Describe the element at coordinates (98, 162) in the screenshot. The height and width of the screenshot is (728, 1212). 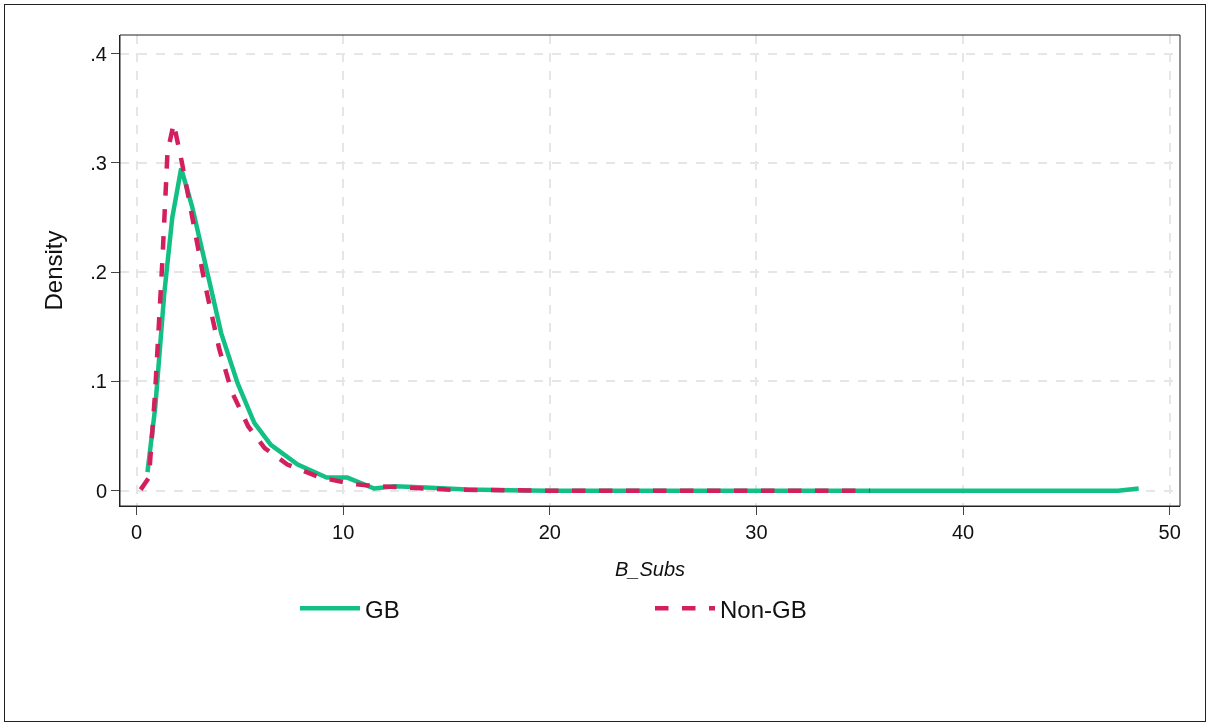
I see `y-tick-label: .3` at that location.